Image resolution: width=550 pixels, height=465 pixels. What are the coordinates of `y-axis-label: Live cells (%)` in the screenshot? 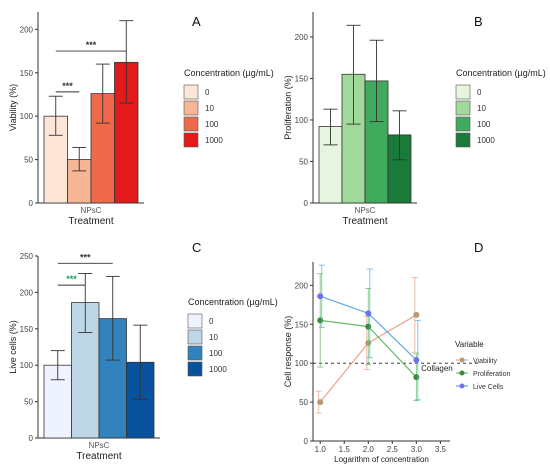 It's located at (13, 347).